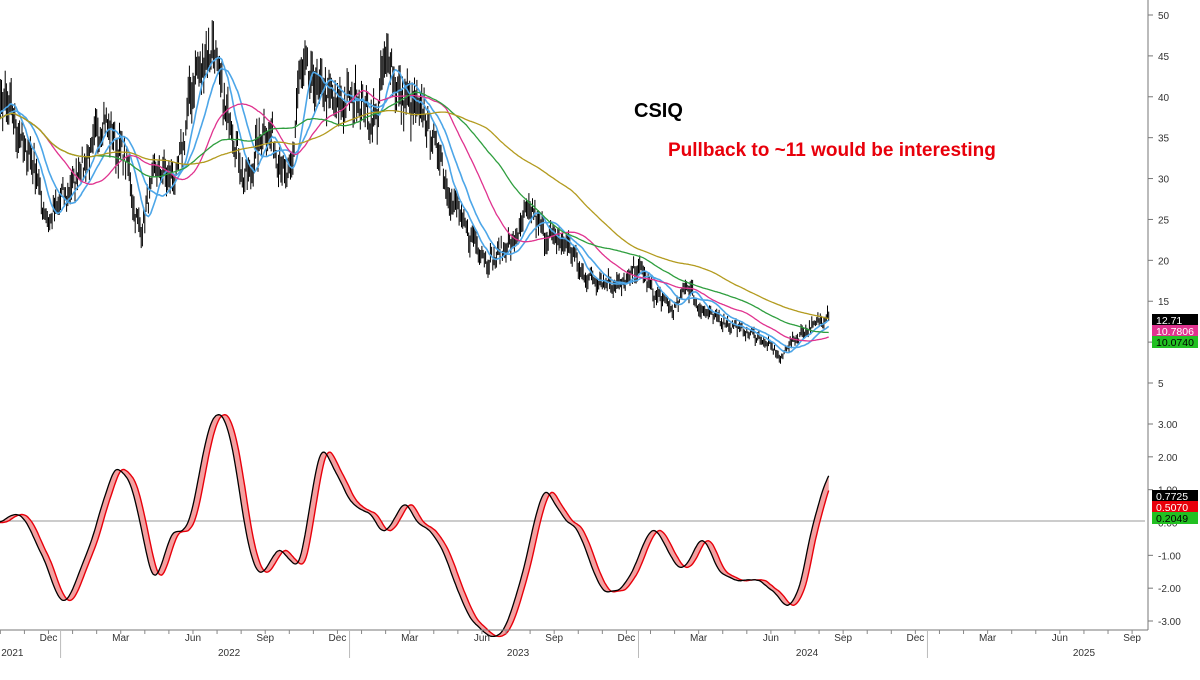  What do you see at coordinates (1172, 497) in the screenshot?
I see `oscillator-last-label-text: 0.7725` at bounding box center [1172, 497].